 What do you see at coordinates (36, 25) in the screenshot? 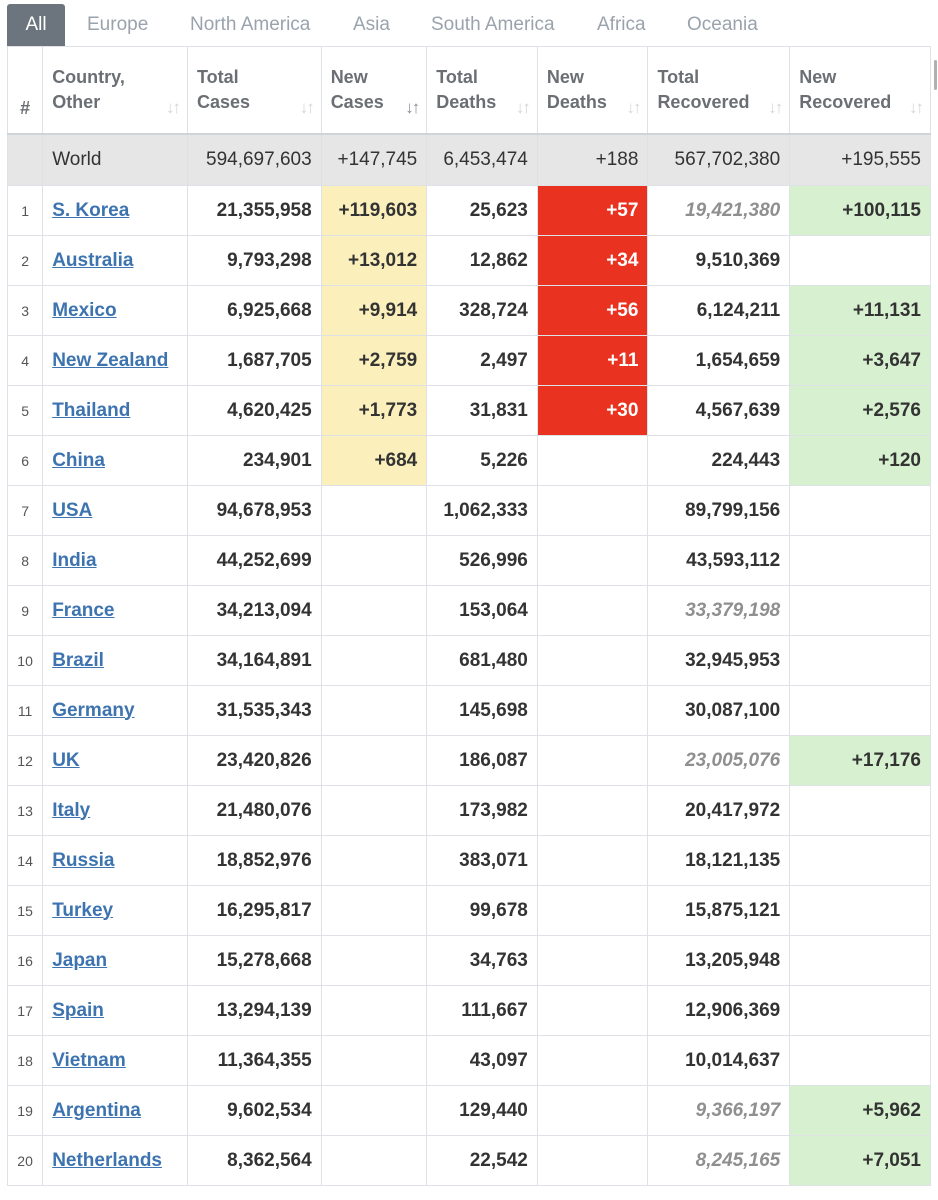
I see `tab-all: All` at bounding box center [36, 25].